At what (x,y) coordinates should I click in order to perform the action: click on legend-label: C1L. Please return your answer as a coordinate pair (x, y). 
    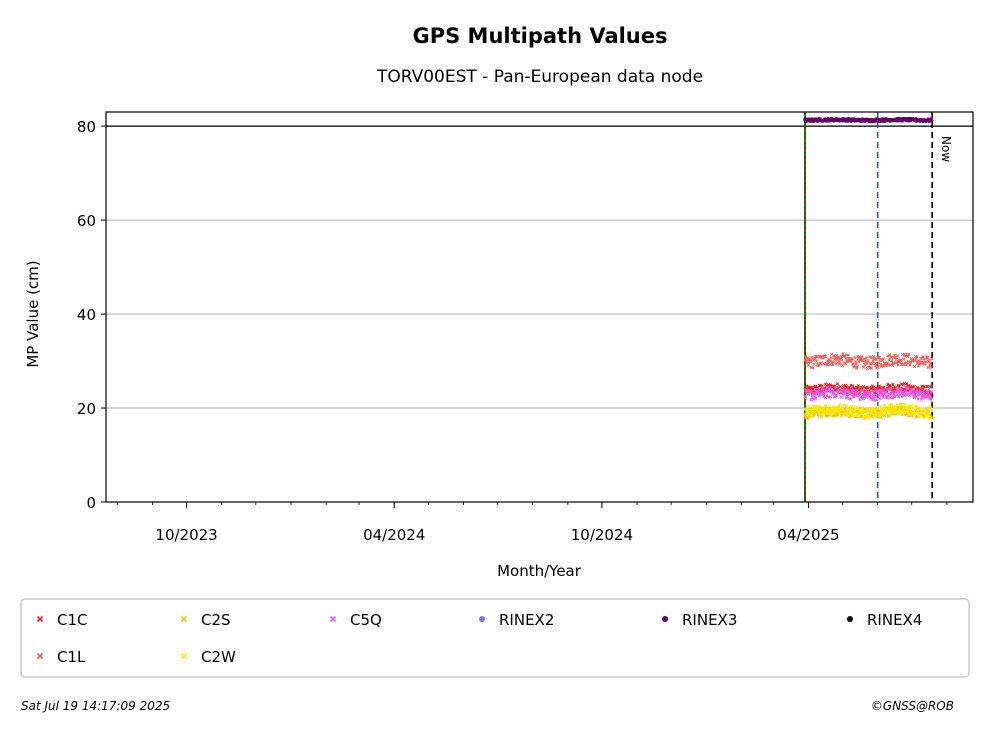
    Looking at the image, I should click on (71, 657).